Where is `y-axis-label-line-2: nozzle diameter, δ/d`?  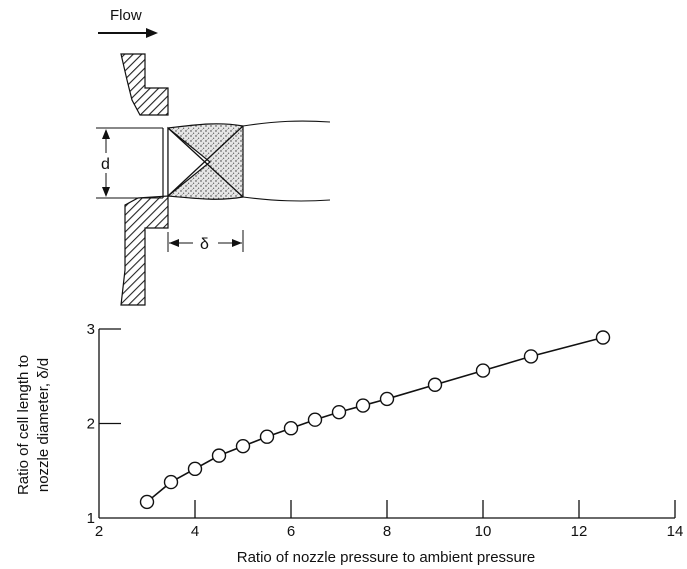
y-axis-label-line-2: nozzle diameter, δ/d is located at coordinates (43, 425).